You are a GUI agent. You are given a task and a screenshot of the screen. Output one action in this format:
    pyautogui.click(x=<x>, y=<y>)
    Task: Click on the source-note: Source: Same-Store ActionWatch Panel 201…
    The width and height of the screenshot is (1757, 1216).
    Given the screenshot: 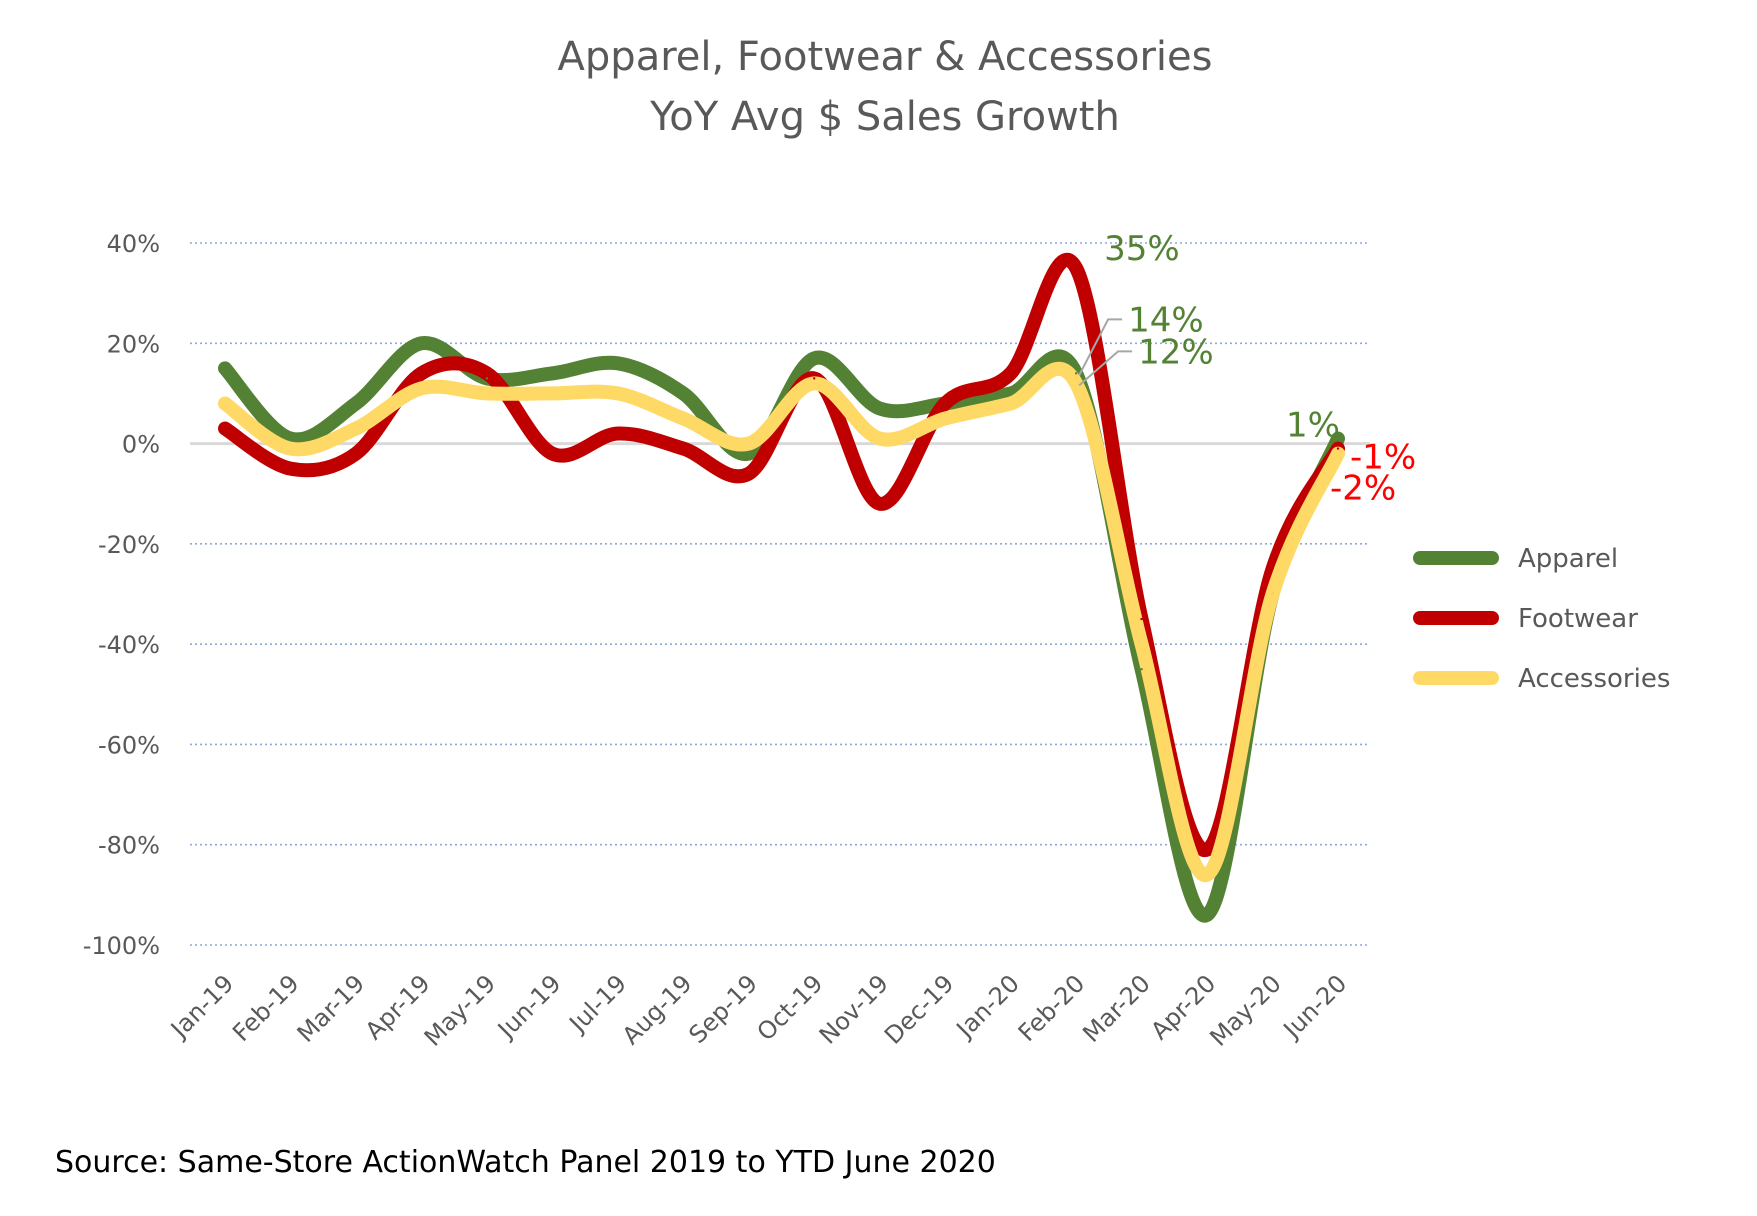 What is the action you would take?
    pyautogui.click(x=525, y=1162)
    